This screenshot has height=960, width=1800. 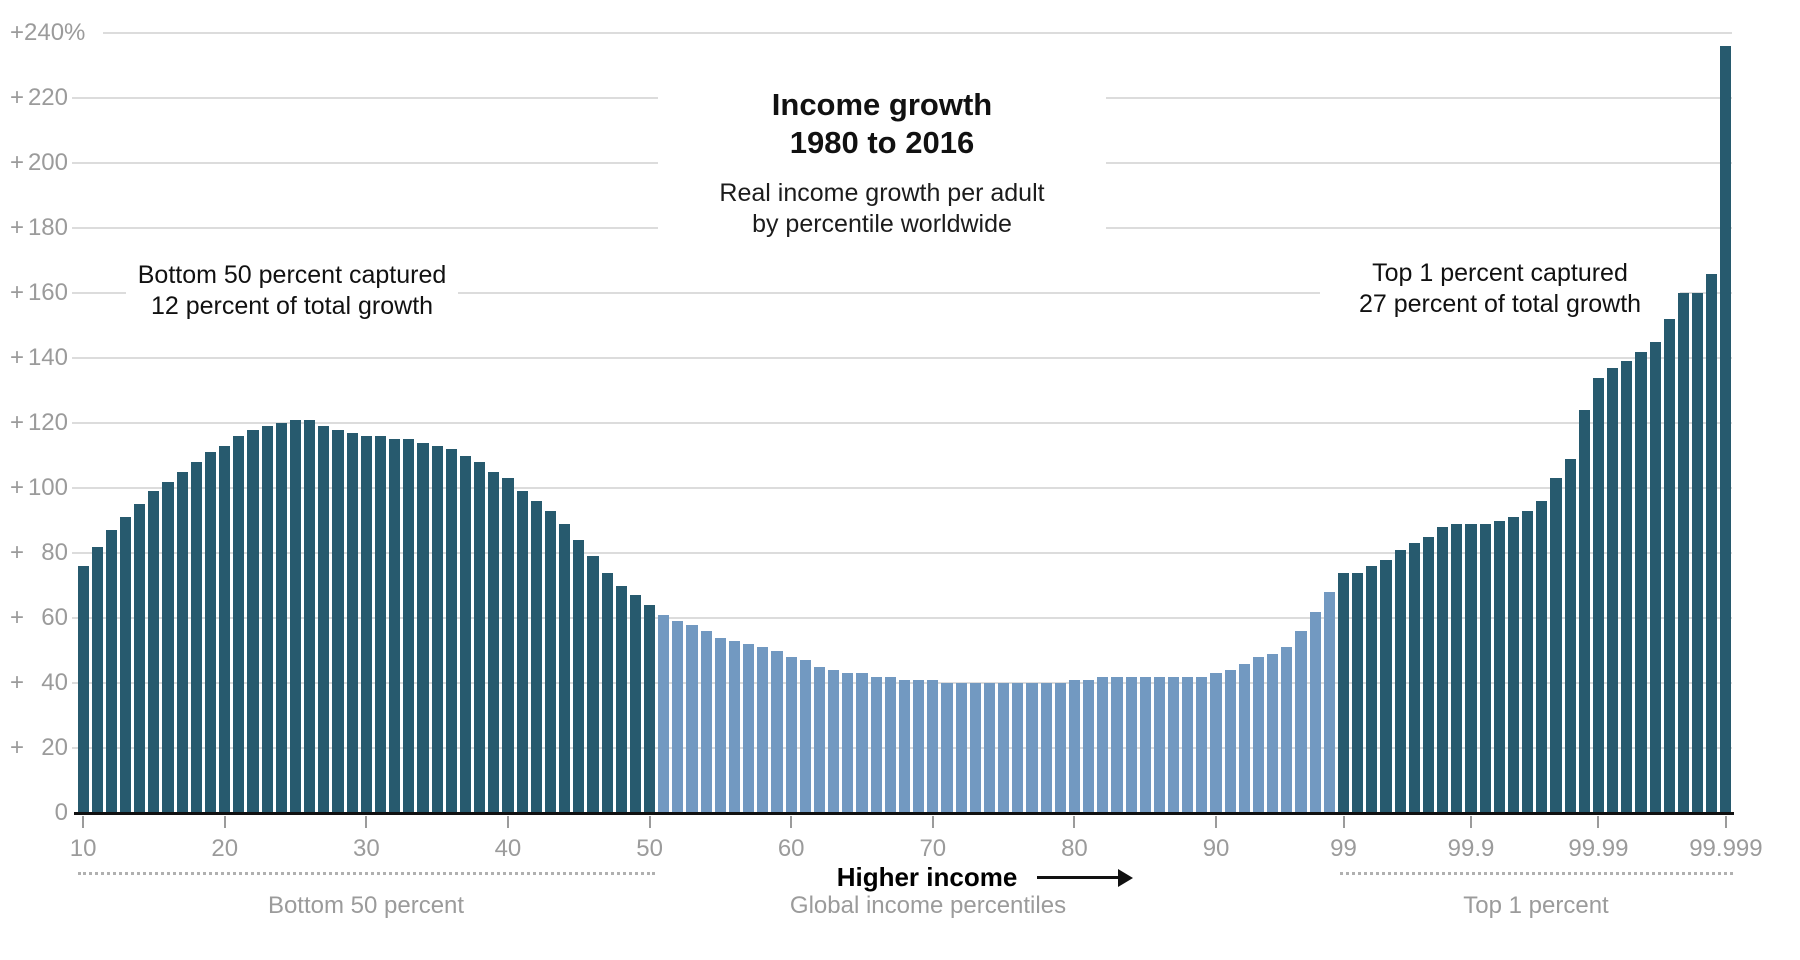 I want to click on bar-p73, so click(x=975, y=748).